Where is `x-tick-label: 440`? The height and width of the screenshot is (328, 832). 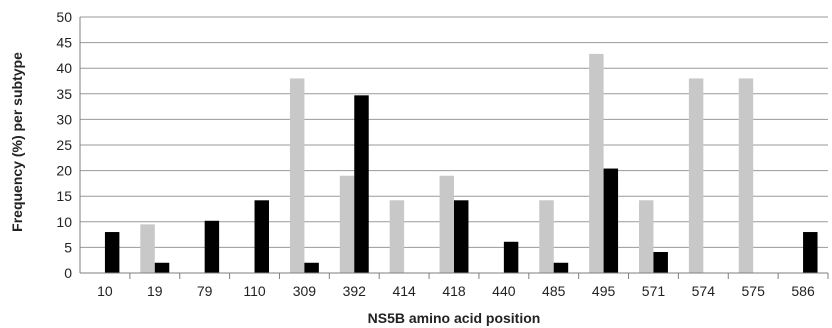
x-tick-label: 440 is located at coordinates (504, 291).